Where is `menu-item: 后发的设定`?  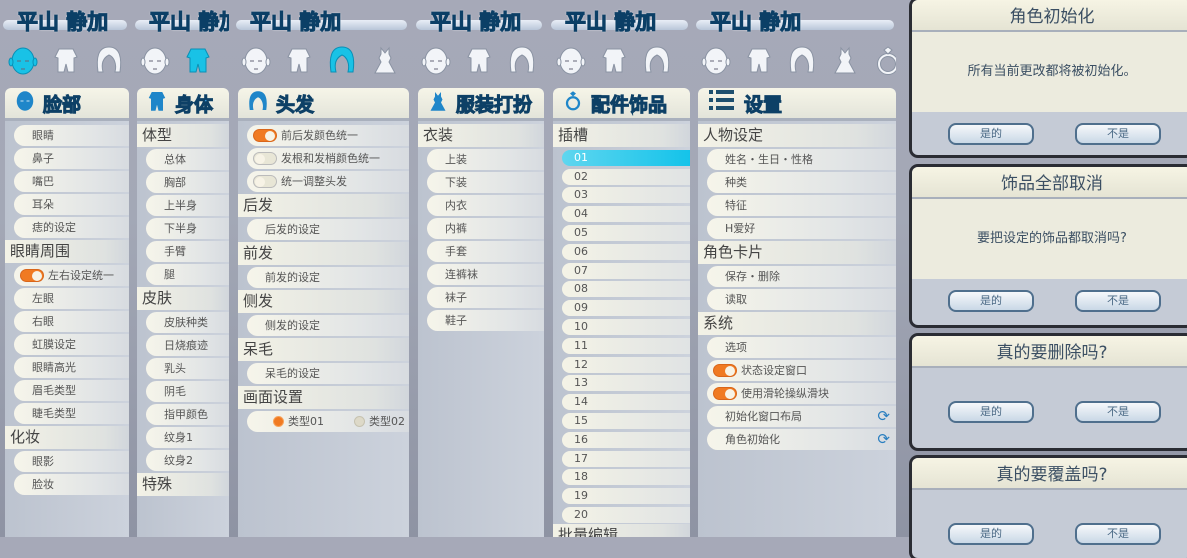 menu-item: 后发的设定 is located at coordinates (328, 229).